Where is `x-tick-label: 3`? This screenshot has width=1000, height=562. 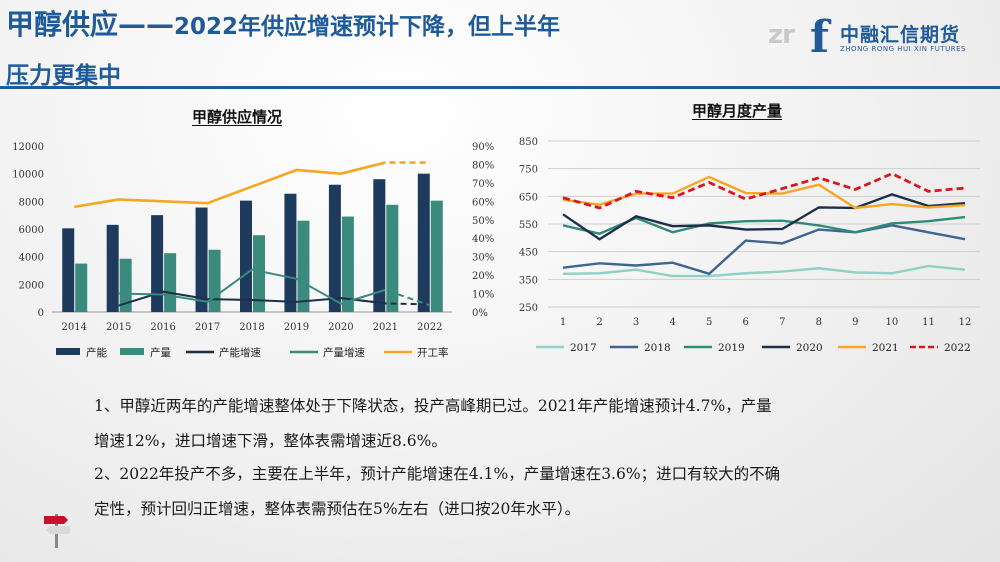
x-tick-label: 3 is located at coordinates (636, 322).